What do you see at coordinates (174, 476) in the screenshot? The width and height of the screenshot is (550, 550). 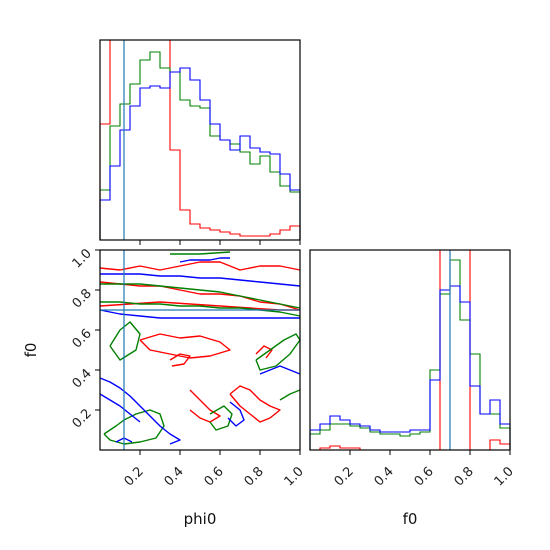 I see `contour-xtick-label: 0.4` at bounding box center [174, 476].